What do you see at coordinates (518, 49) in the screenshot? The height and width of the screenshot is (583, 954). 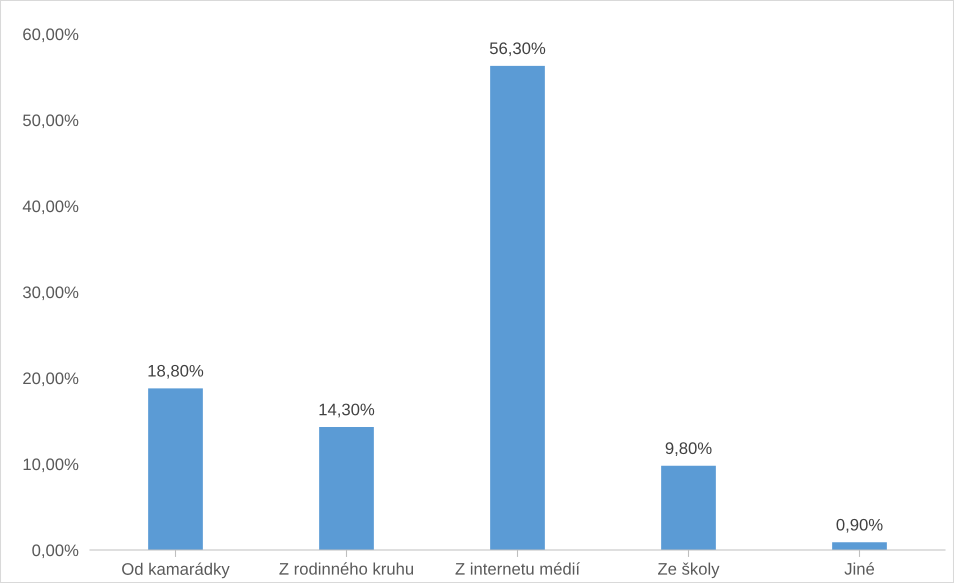 I see `data-label: 56,30%` at bounding box center [518, 49].